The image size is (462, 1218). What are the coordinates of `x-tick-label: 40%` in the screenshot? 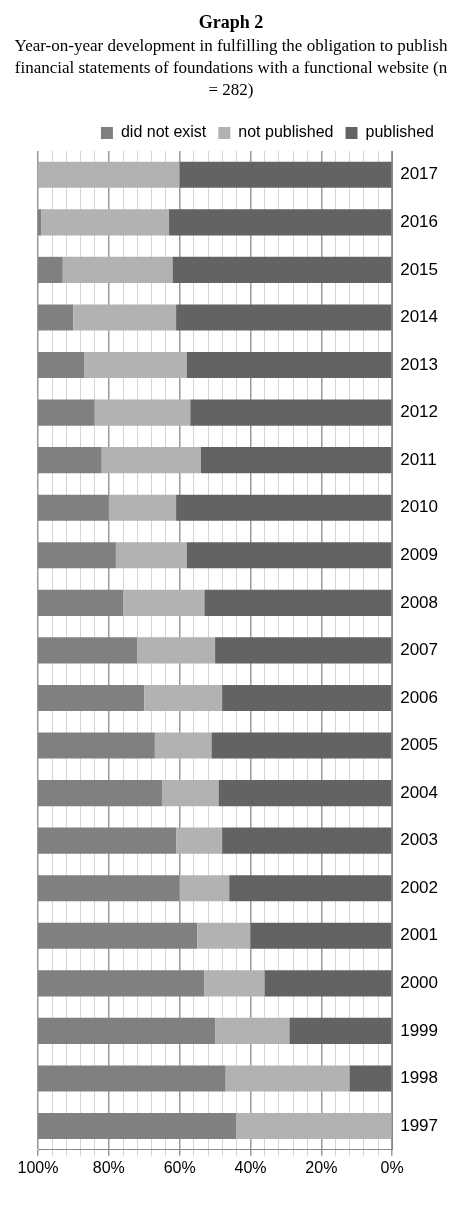 It's located at (250, 1167).